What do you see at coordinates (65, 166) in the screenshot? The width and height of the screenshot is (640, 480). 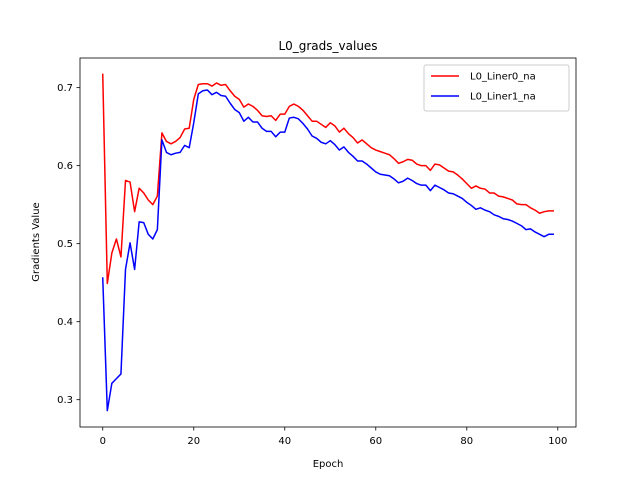 I see `y-tick-label: 0.6` at bounding box center [65, 166].